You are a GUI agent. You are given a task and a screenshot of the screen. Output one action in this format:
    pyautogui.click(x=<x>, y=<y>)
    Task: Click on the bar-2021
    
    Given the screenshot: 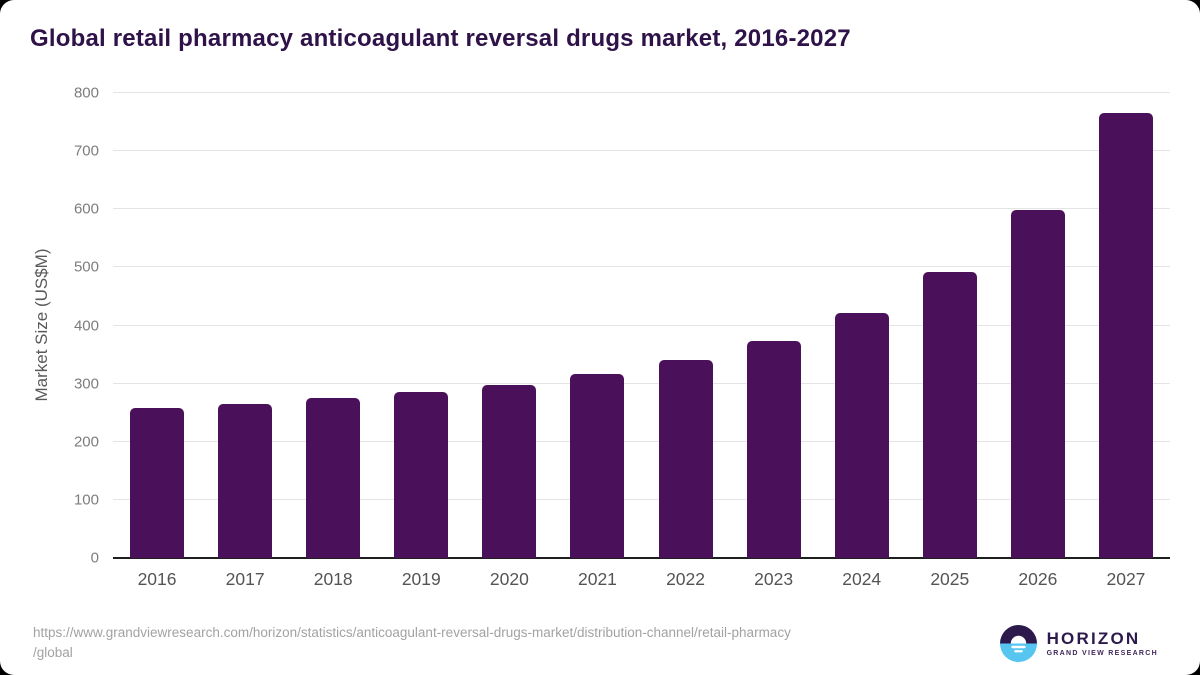 What is the action you would take?
    pyautogui.click(x=597, y=466)
    